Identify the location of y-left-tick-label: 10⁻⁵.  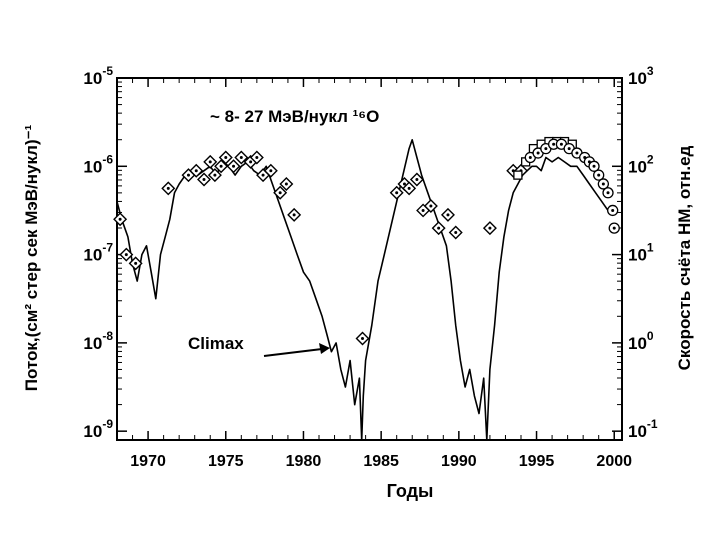
(98, 76).